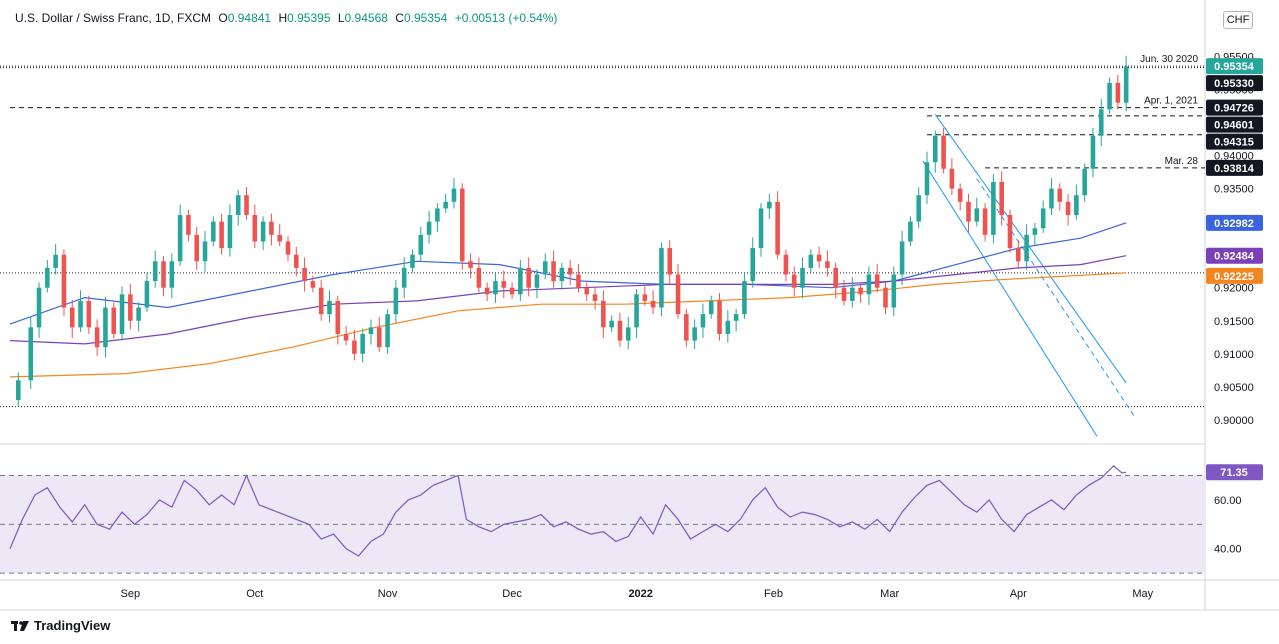 The width and height of the screenshot is (1279, 644). Describe the element at coordinates (254, 594) in the screenshot. I see `x-tick-label: Oct` at that location.